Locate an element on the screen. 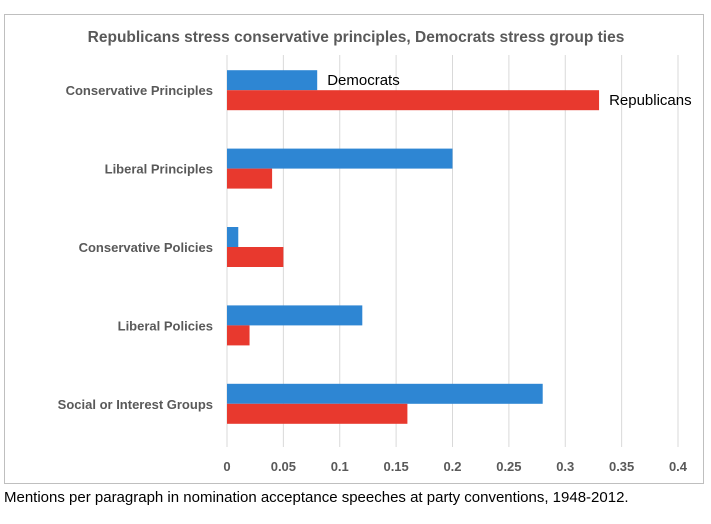  category-label: Liberal Principles is located at coordinates (159, 169).